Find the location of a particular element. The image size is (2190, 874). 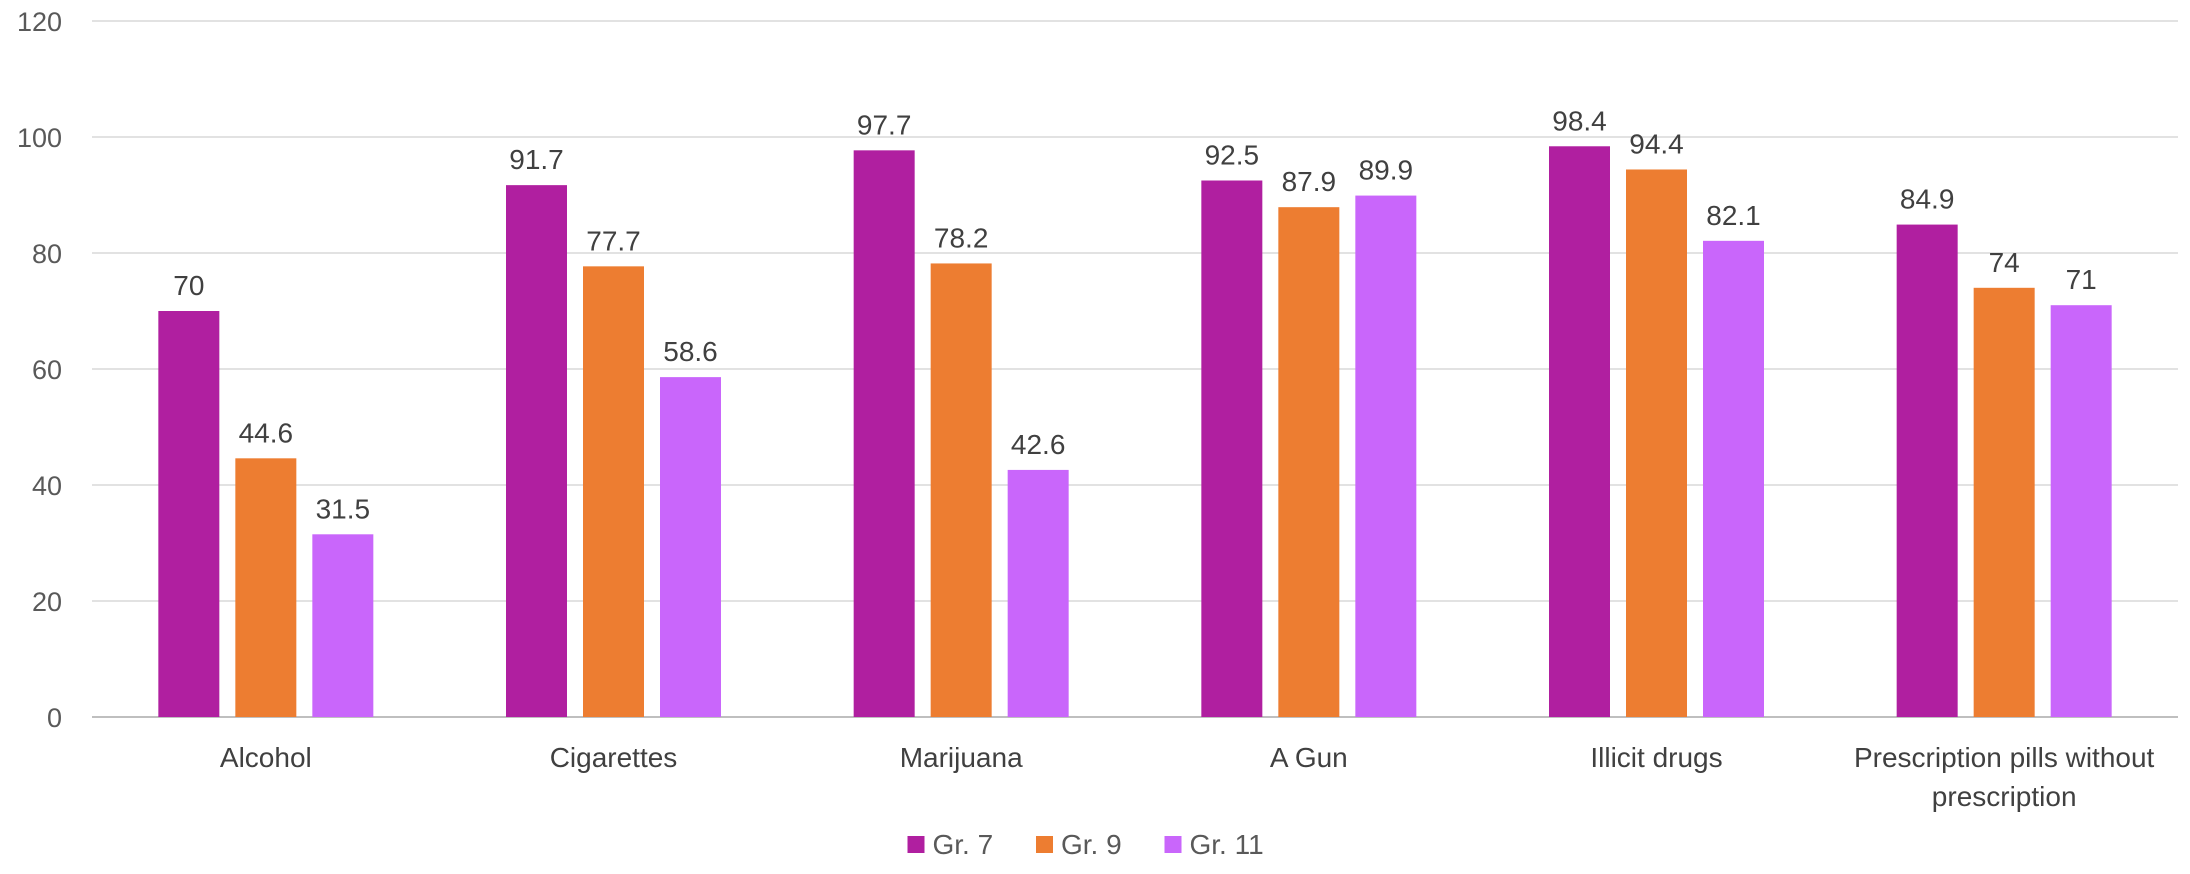

data-label: 70 is located at coordinates (188, 285).